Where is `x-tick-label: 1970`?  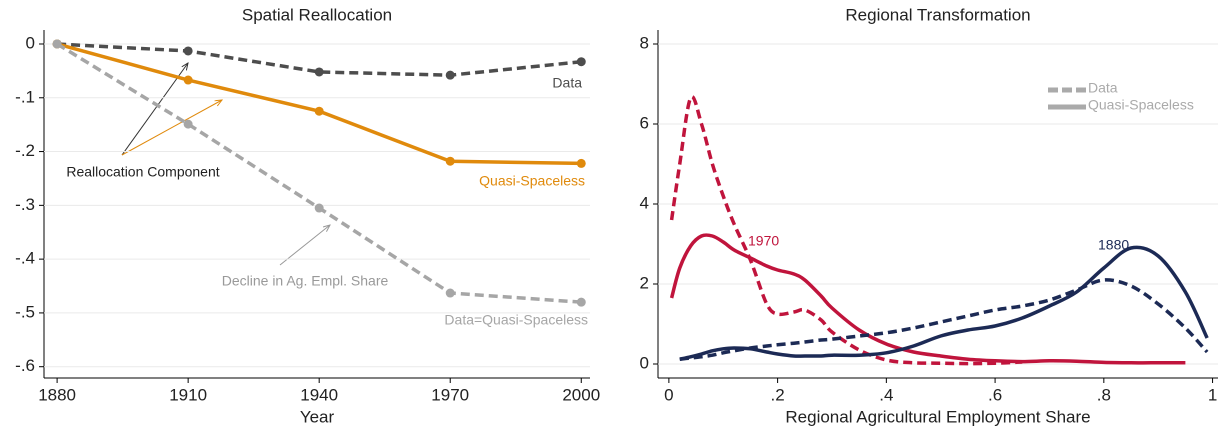
x-tick-label: 1970 is located at coordinates (450, 394).